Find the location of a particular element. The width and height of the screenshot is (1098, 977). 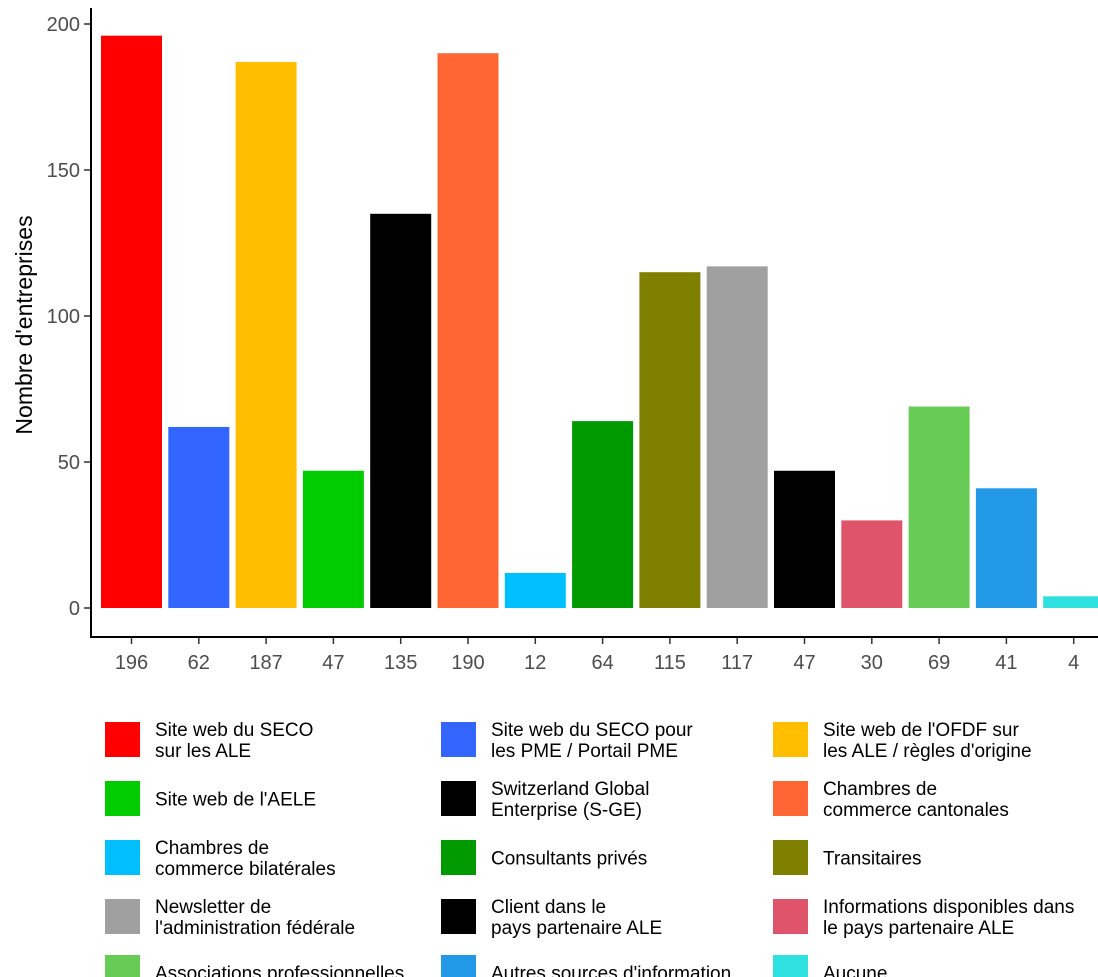

y-tick-label: 0 is located at coordinates (74, 609).